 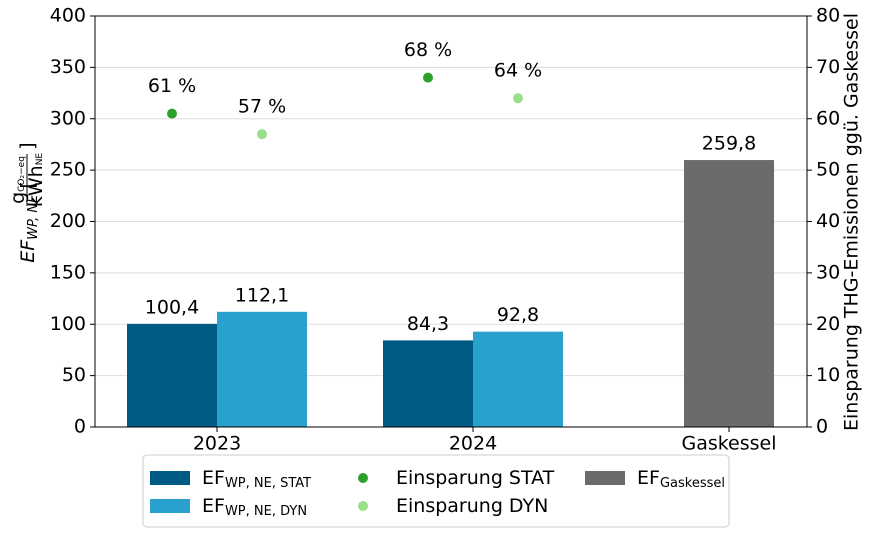 What do you see at coordinates (518, 315) in the screenshot?
I see `bar-value-label: 92,8` at bounding box center [518, 315].